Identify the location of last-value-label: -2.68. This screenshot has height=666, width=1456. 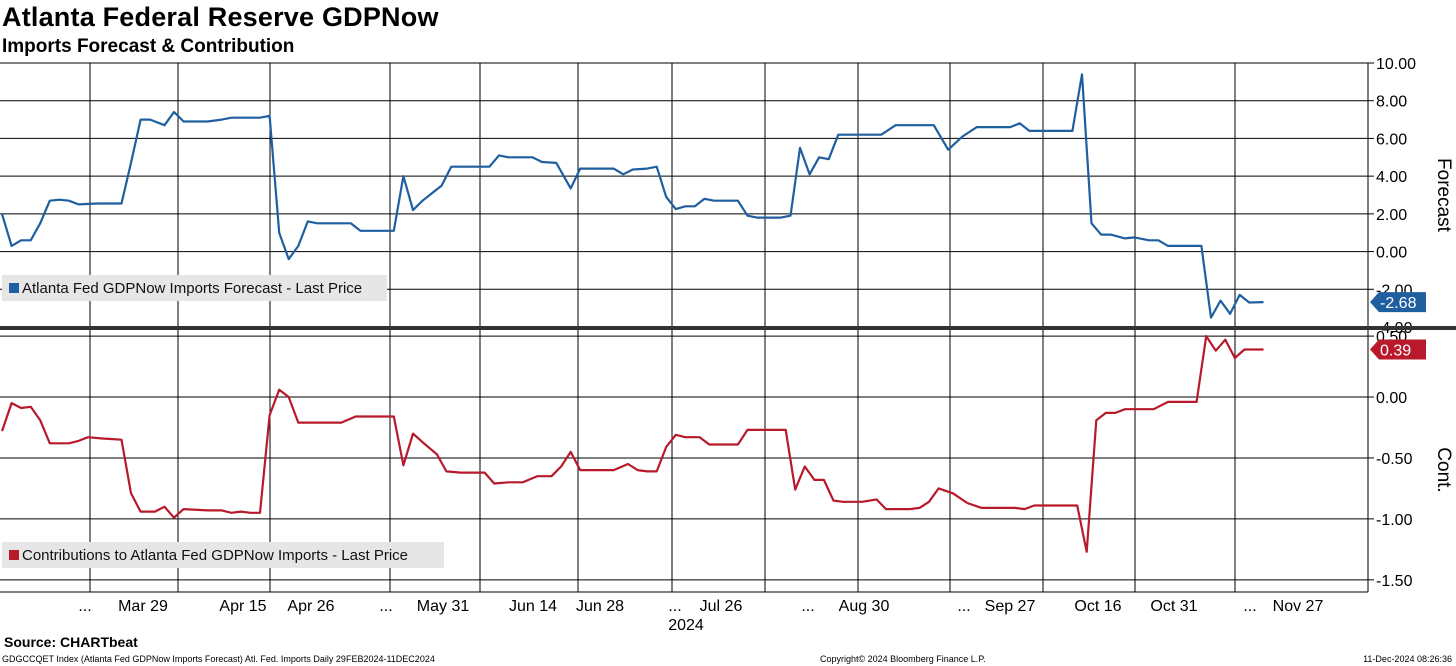
(1398, 303).